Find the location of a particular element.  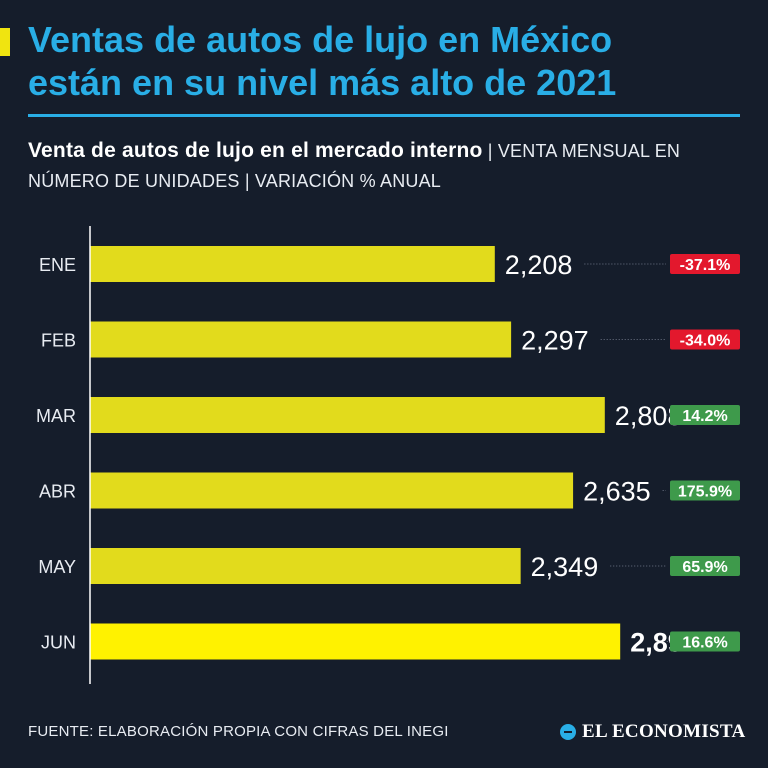

value-label-may: 2,349 is located at coordinates (565, 567).